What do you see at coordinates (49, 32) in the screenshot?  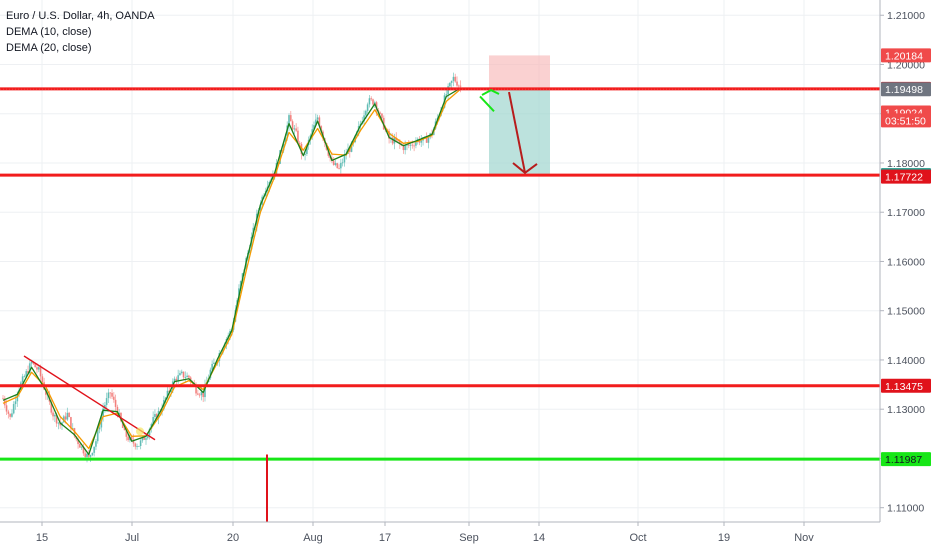 I see `legend-indicator-dema10: DEMA (10, close)` at bounding box center [49, 32].